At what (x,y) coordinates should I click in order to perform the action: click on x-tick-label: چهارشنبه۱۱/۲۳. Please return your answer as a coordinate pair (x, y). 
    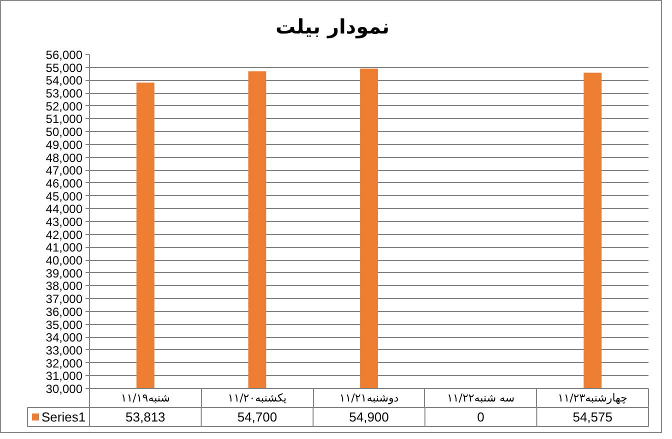
    Looking at the image, I should click on (593, 398).